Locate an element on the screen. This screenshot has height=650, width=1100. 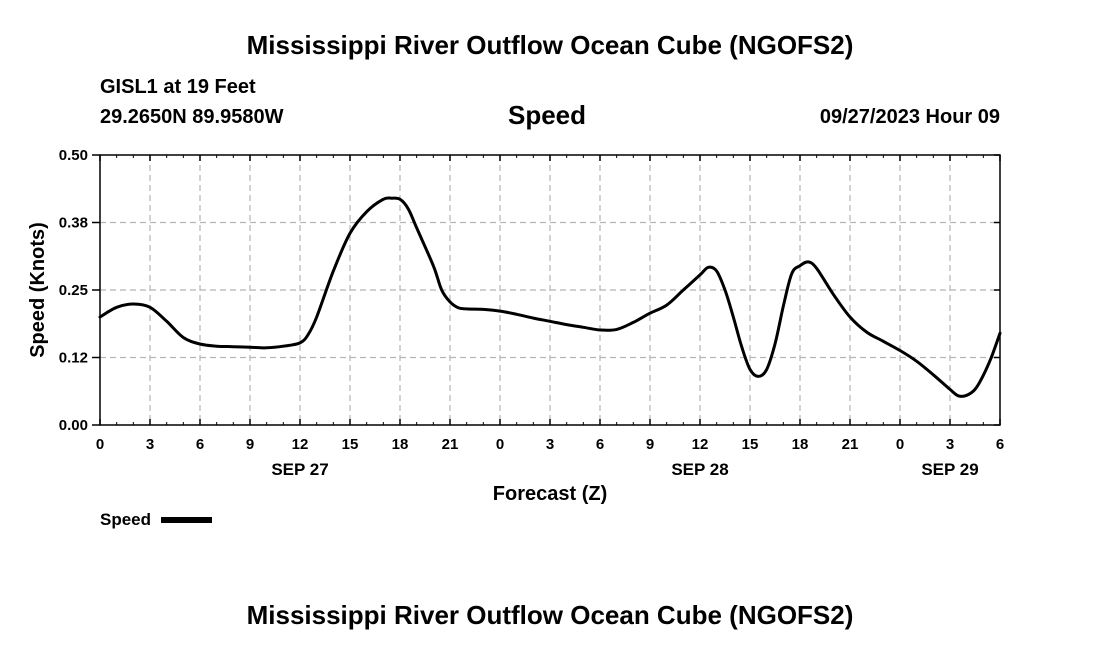
x-tick-labels: 0 3 6 9 12 15 18 21 0 3 6 9 12 15 18 21 0 3 6 is located at coordinates (550, 444).